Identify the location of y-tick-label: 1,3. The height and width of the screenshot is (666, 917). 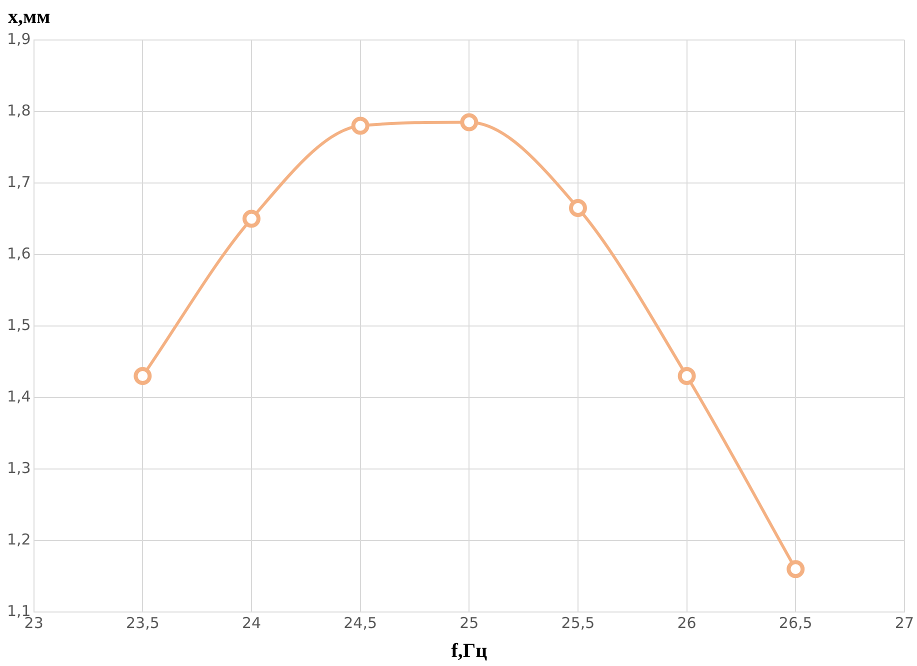
(18, 467).